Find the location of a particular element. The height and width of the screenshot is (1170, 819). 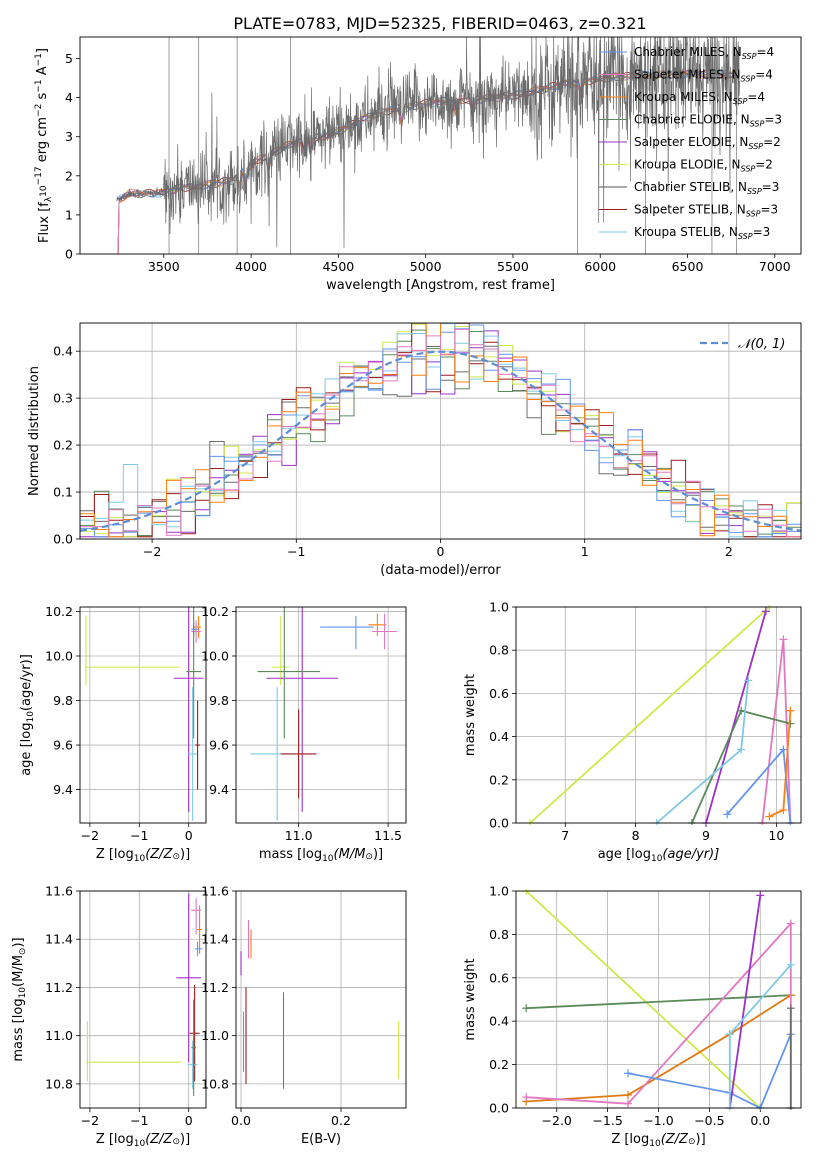

legend-entry: Kroupa STELIB, NSSP=3 is located at coordinates (702, 233).